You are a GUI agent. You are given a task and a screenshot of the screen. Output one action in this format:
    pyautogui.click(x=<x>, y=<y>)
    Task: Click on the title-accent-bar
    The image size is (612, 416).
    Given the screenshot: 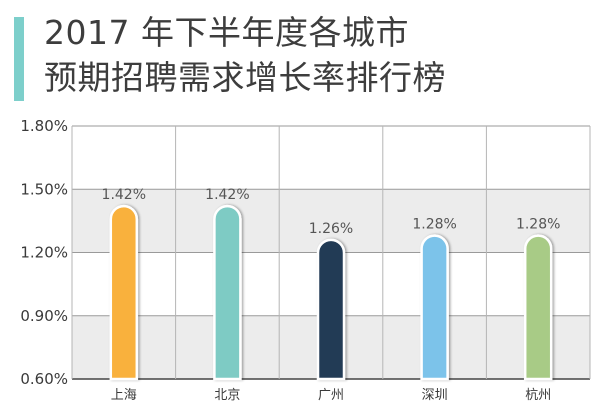 What is the action you would take?
    pyautogui.click(x=19, y=59)
    